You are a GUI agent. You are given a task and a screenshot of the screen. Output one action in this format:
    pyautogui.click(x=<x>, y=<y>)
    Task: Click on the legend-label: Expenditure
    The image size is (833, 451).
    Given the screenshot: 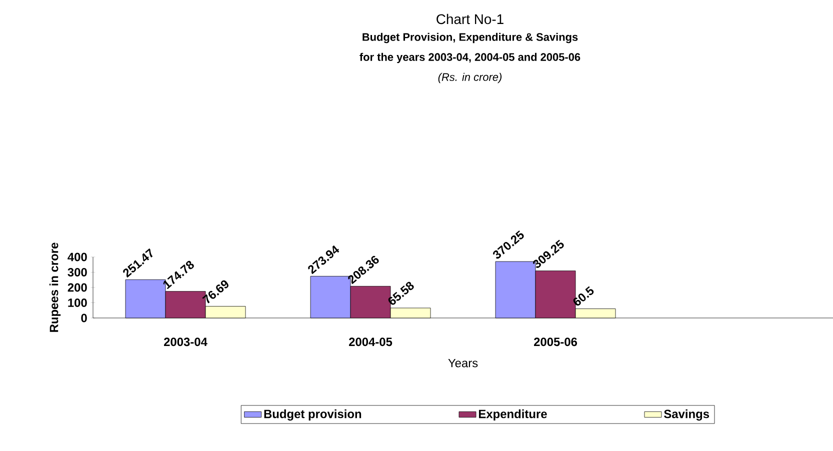 What is the action you would take?
    pyautogui.click(x=512, y=415)
    